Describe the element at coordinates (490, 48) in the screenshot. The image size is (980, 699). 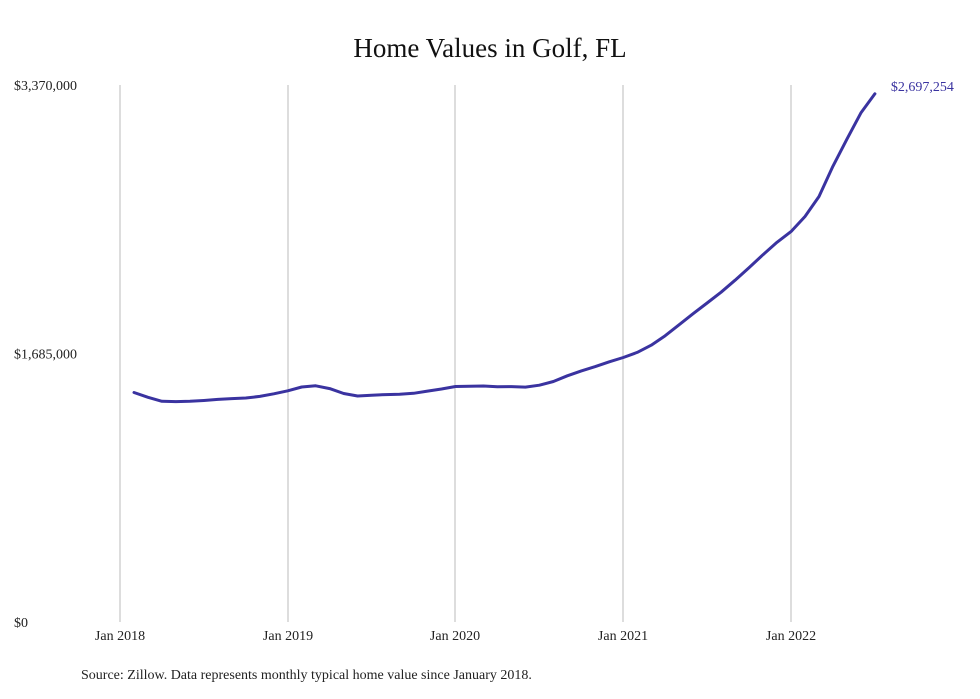
I see `chart-title: Home Values in Golf, FL` at that location.